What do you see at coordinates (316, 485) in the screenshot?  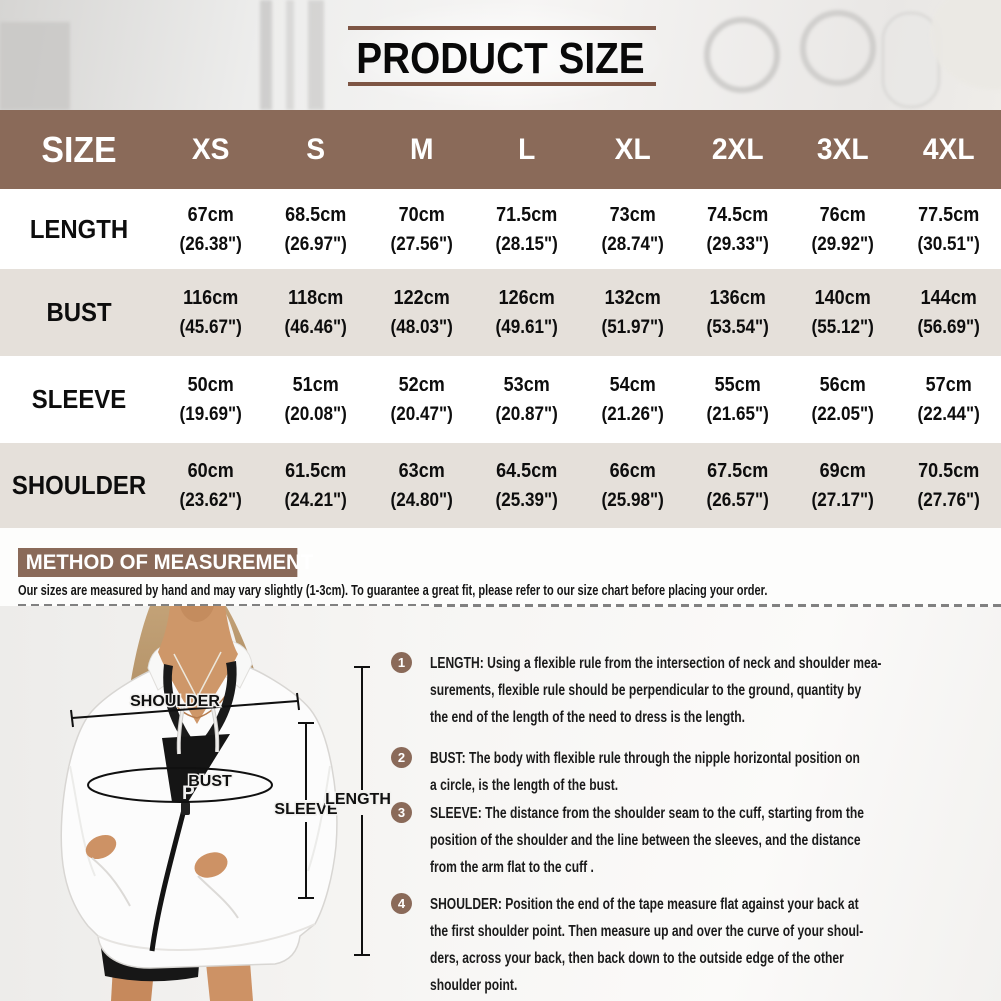 I see `size-cell: 61.5cm (24.21")` at bounding box center [316, 485].